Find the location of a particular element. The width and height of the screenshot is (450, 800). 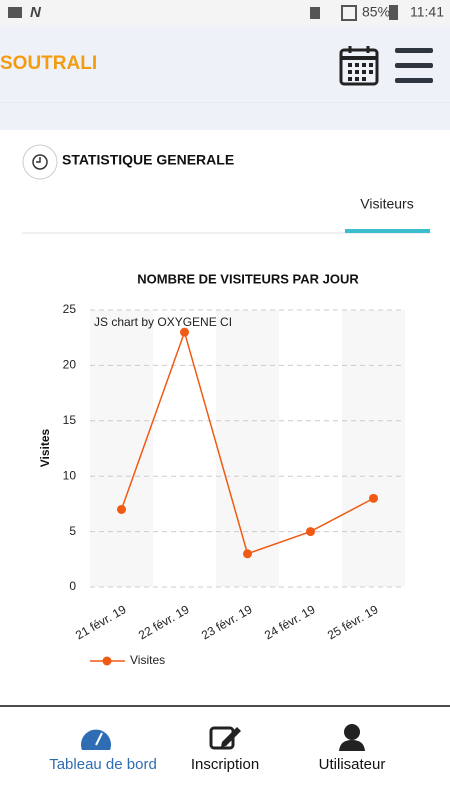

y-tick-label: 15 is located at coordinates (70, 420).